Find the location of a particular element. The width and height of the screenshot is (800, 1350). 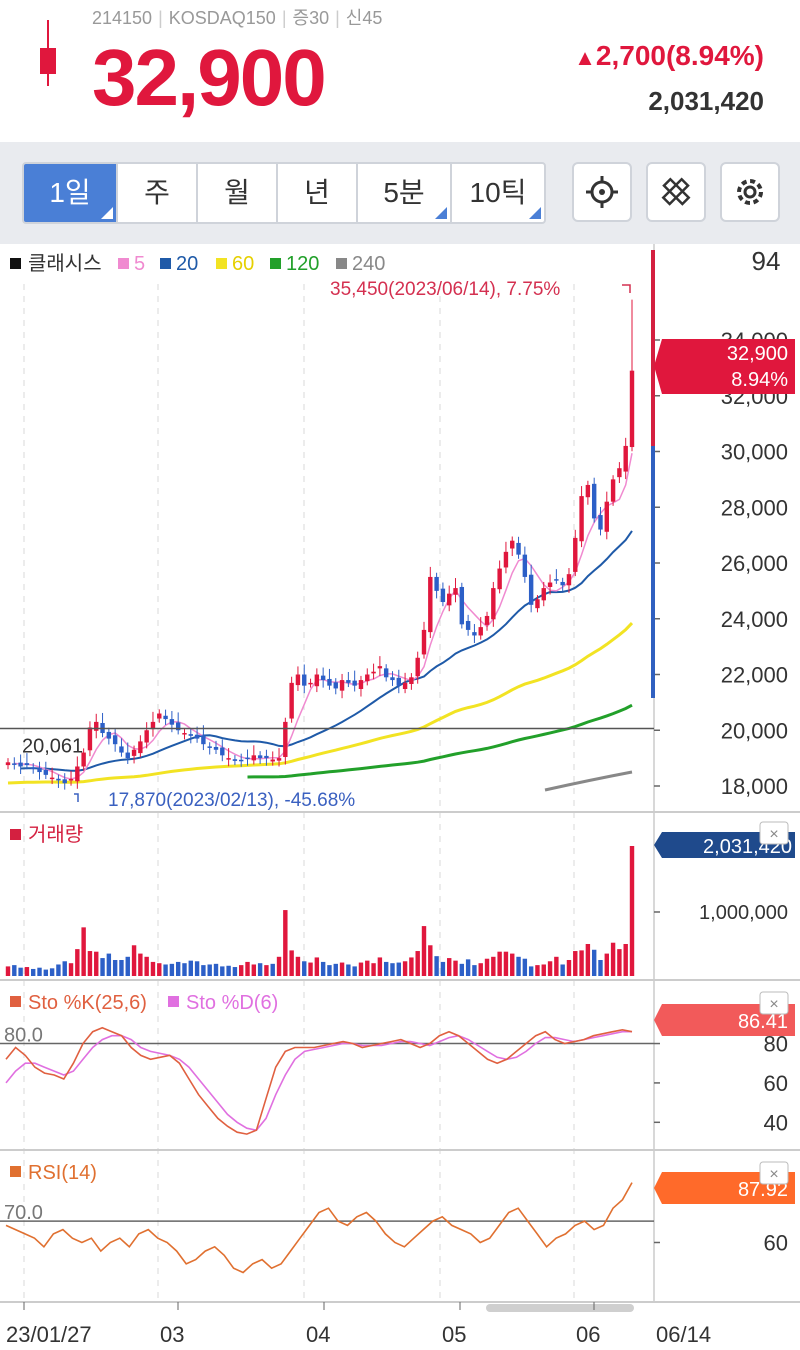

ruler-pencil-icon is located at coordinates (676, 191).